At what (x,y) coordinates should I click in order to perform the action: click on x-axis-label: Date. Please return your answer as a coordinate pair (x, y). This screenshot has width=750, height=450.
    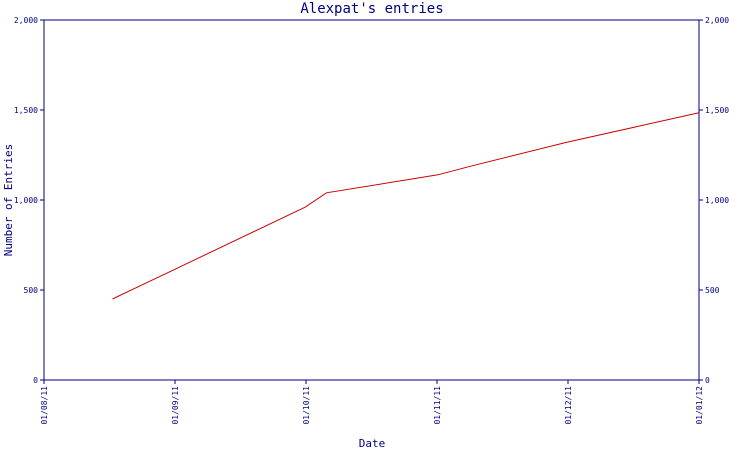
    Looking at the image, I should click on (372, 443).